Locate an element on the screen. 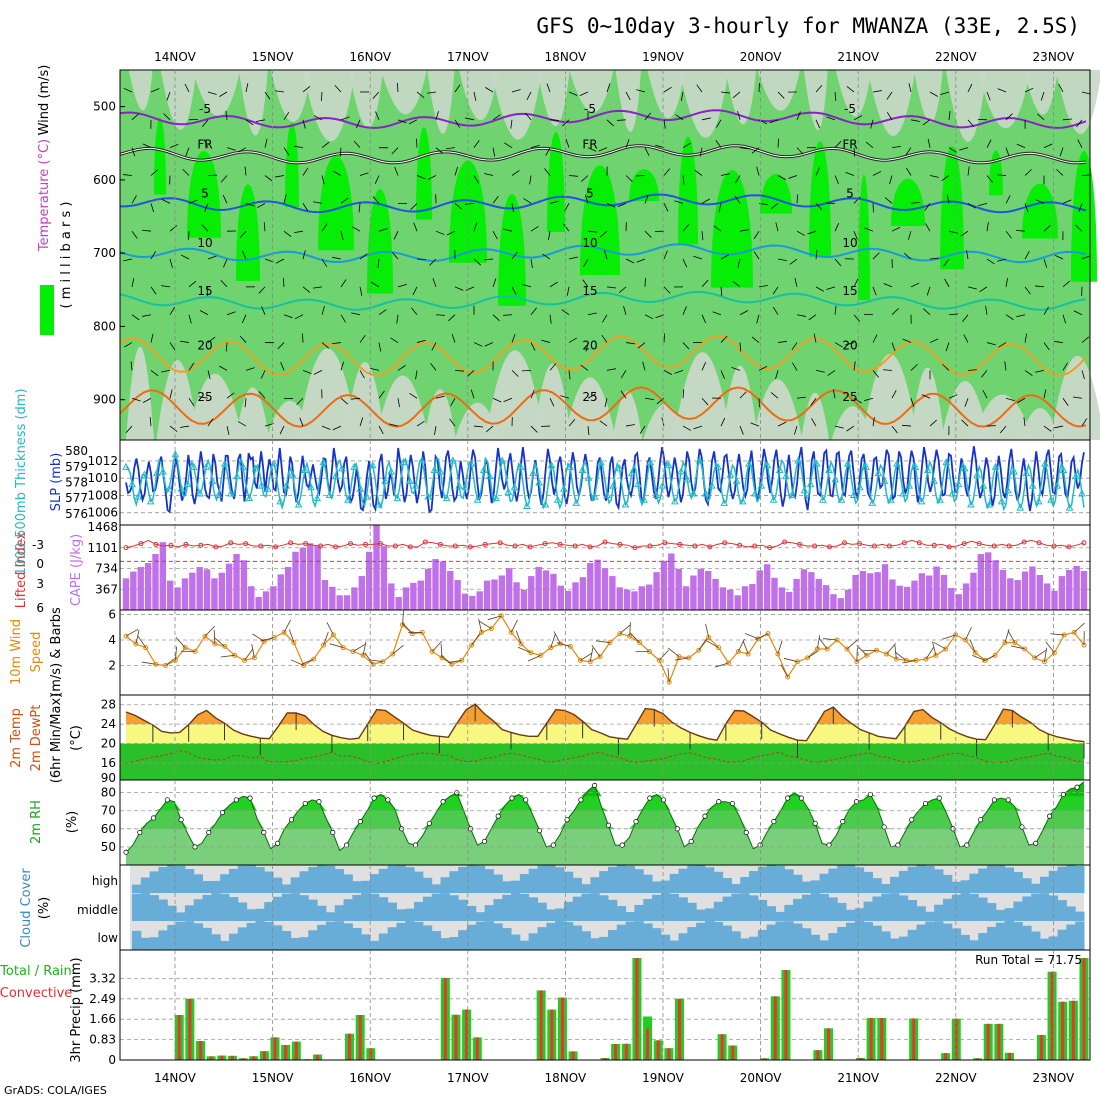  temp-axis-label-1: 2m Temp is located at coordinates (16, 738).